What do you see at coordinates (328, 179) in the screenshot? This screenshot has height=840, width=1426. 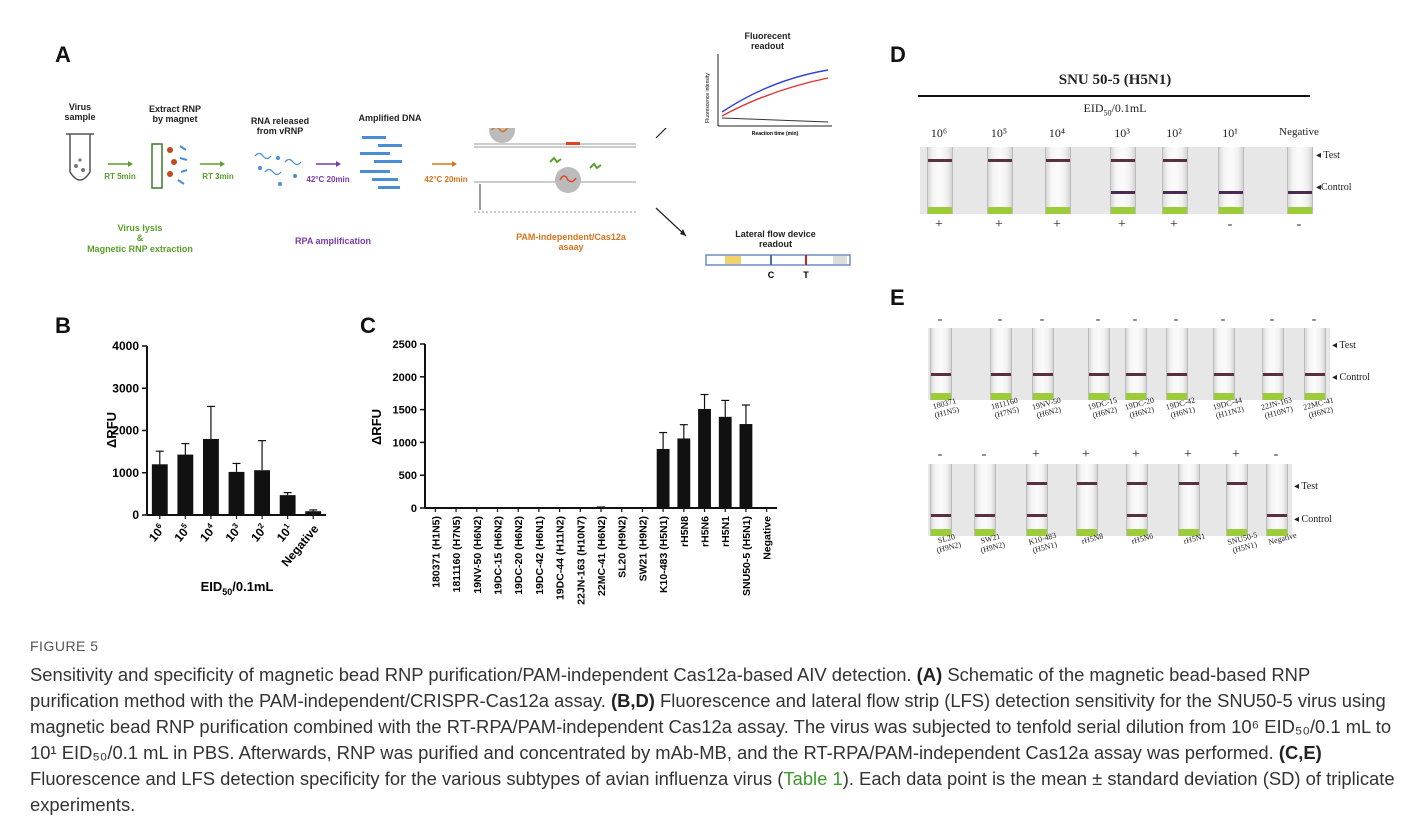 I see `rpa-temp-label: 42°C 20min` at bounding box center [328, 179].